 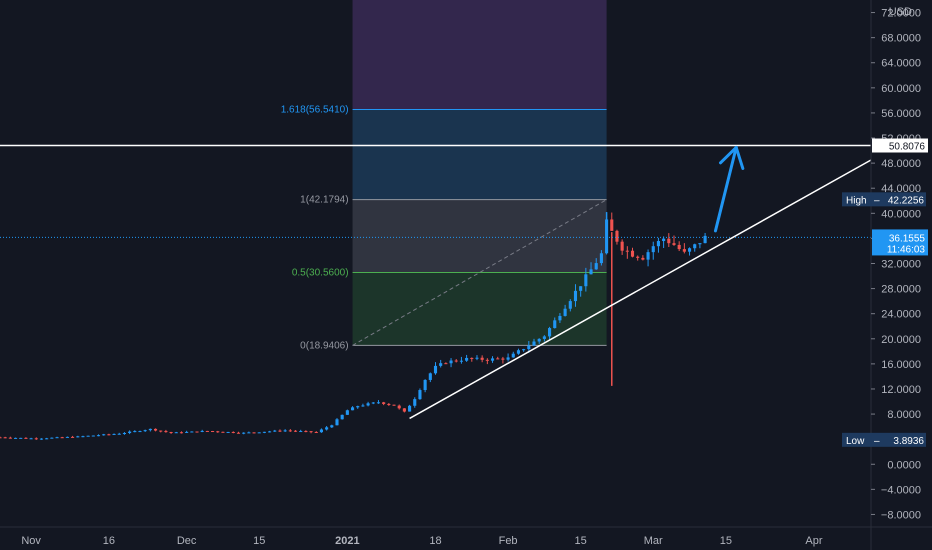 I want to click on last-price-tag-bg, so click(x=900, y=242).